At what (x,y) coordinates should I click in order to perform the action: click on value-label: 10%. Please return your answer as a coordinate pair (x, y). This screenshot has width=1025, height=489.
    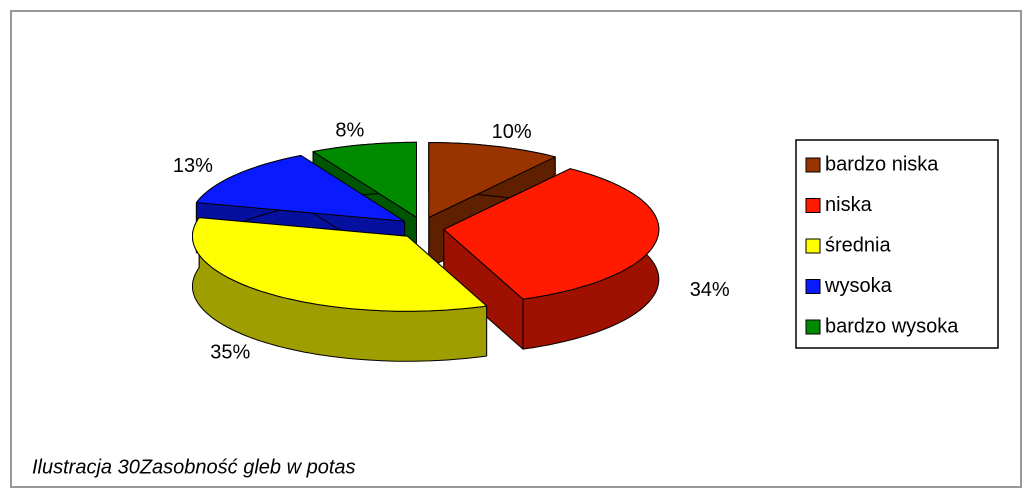
    Looking at the image, I should click on (512, 132).